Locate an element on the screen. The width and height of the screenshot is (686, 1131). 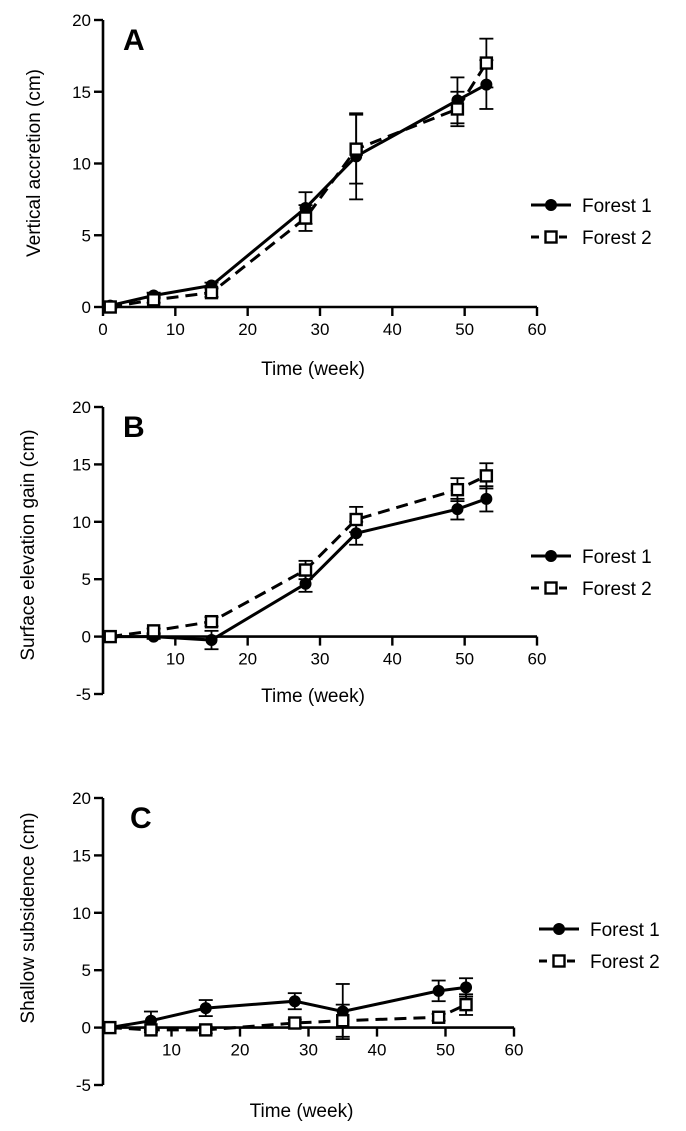
y-axis-title: Surface elevation gain (cm) is located at coordinates (28, 544).